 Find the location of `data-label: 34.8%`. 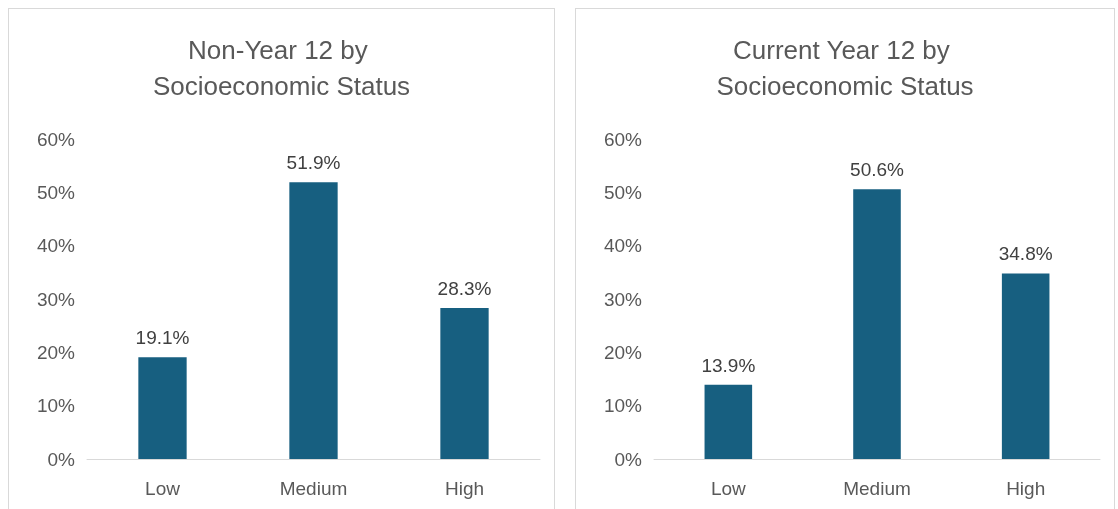

data-label: 34.8% is located at coordinates (1025, 254).